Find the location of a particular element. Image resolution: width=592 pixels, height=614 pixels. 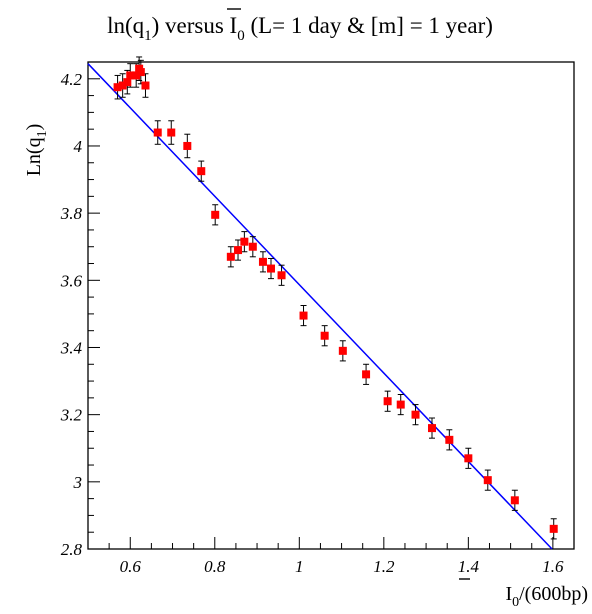

y-axis-label: Ln(q1) is located at coordinates (36, 150).